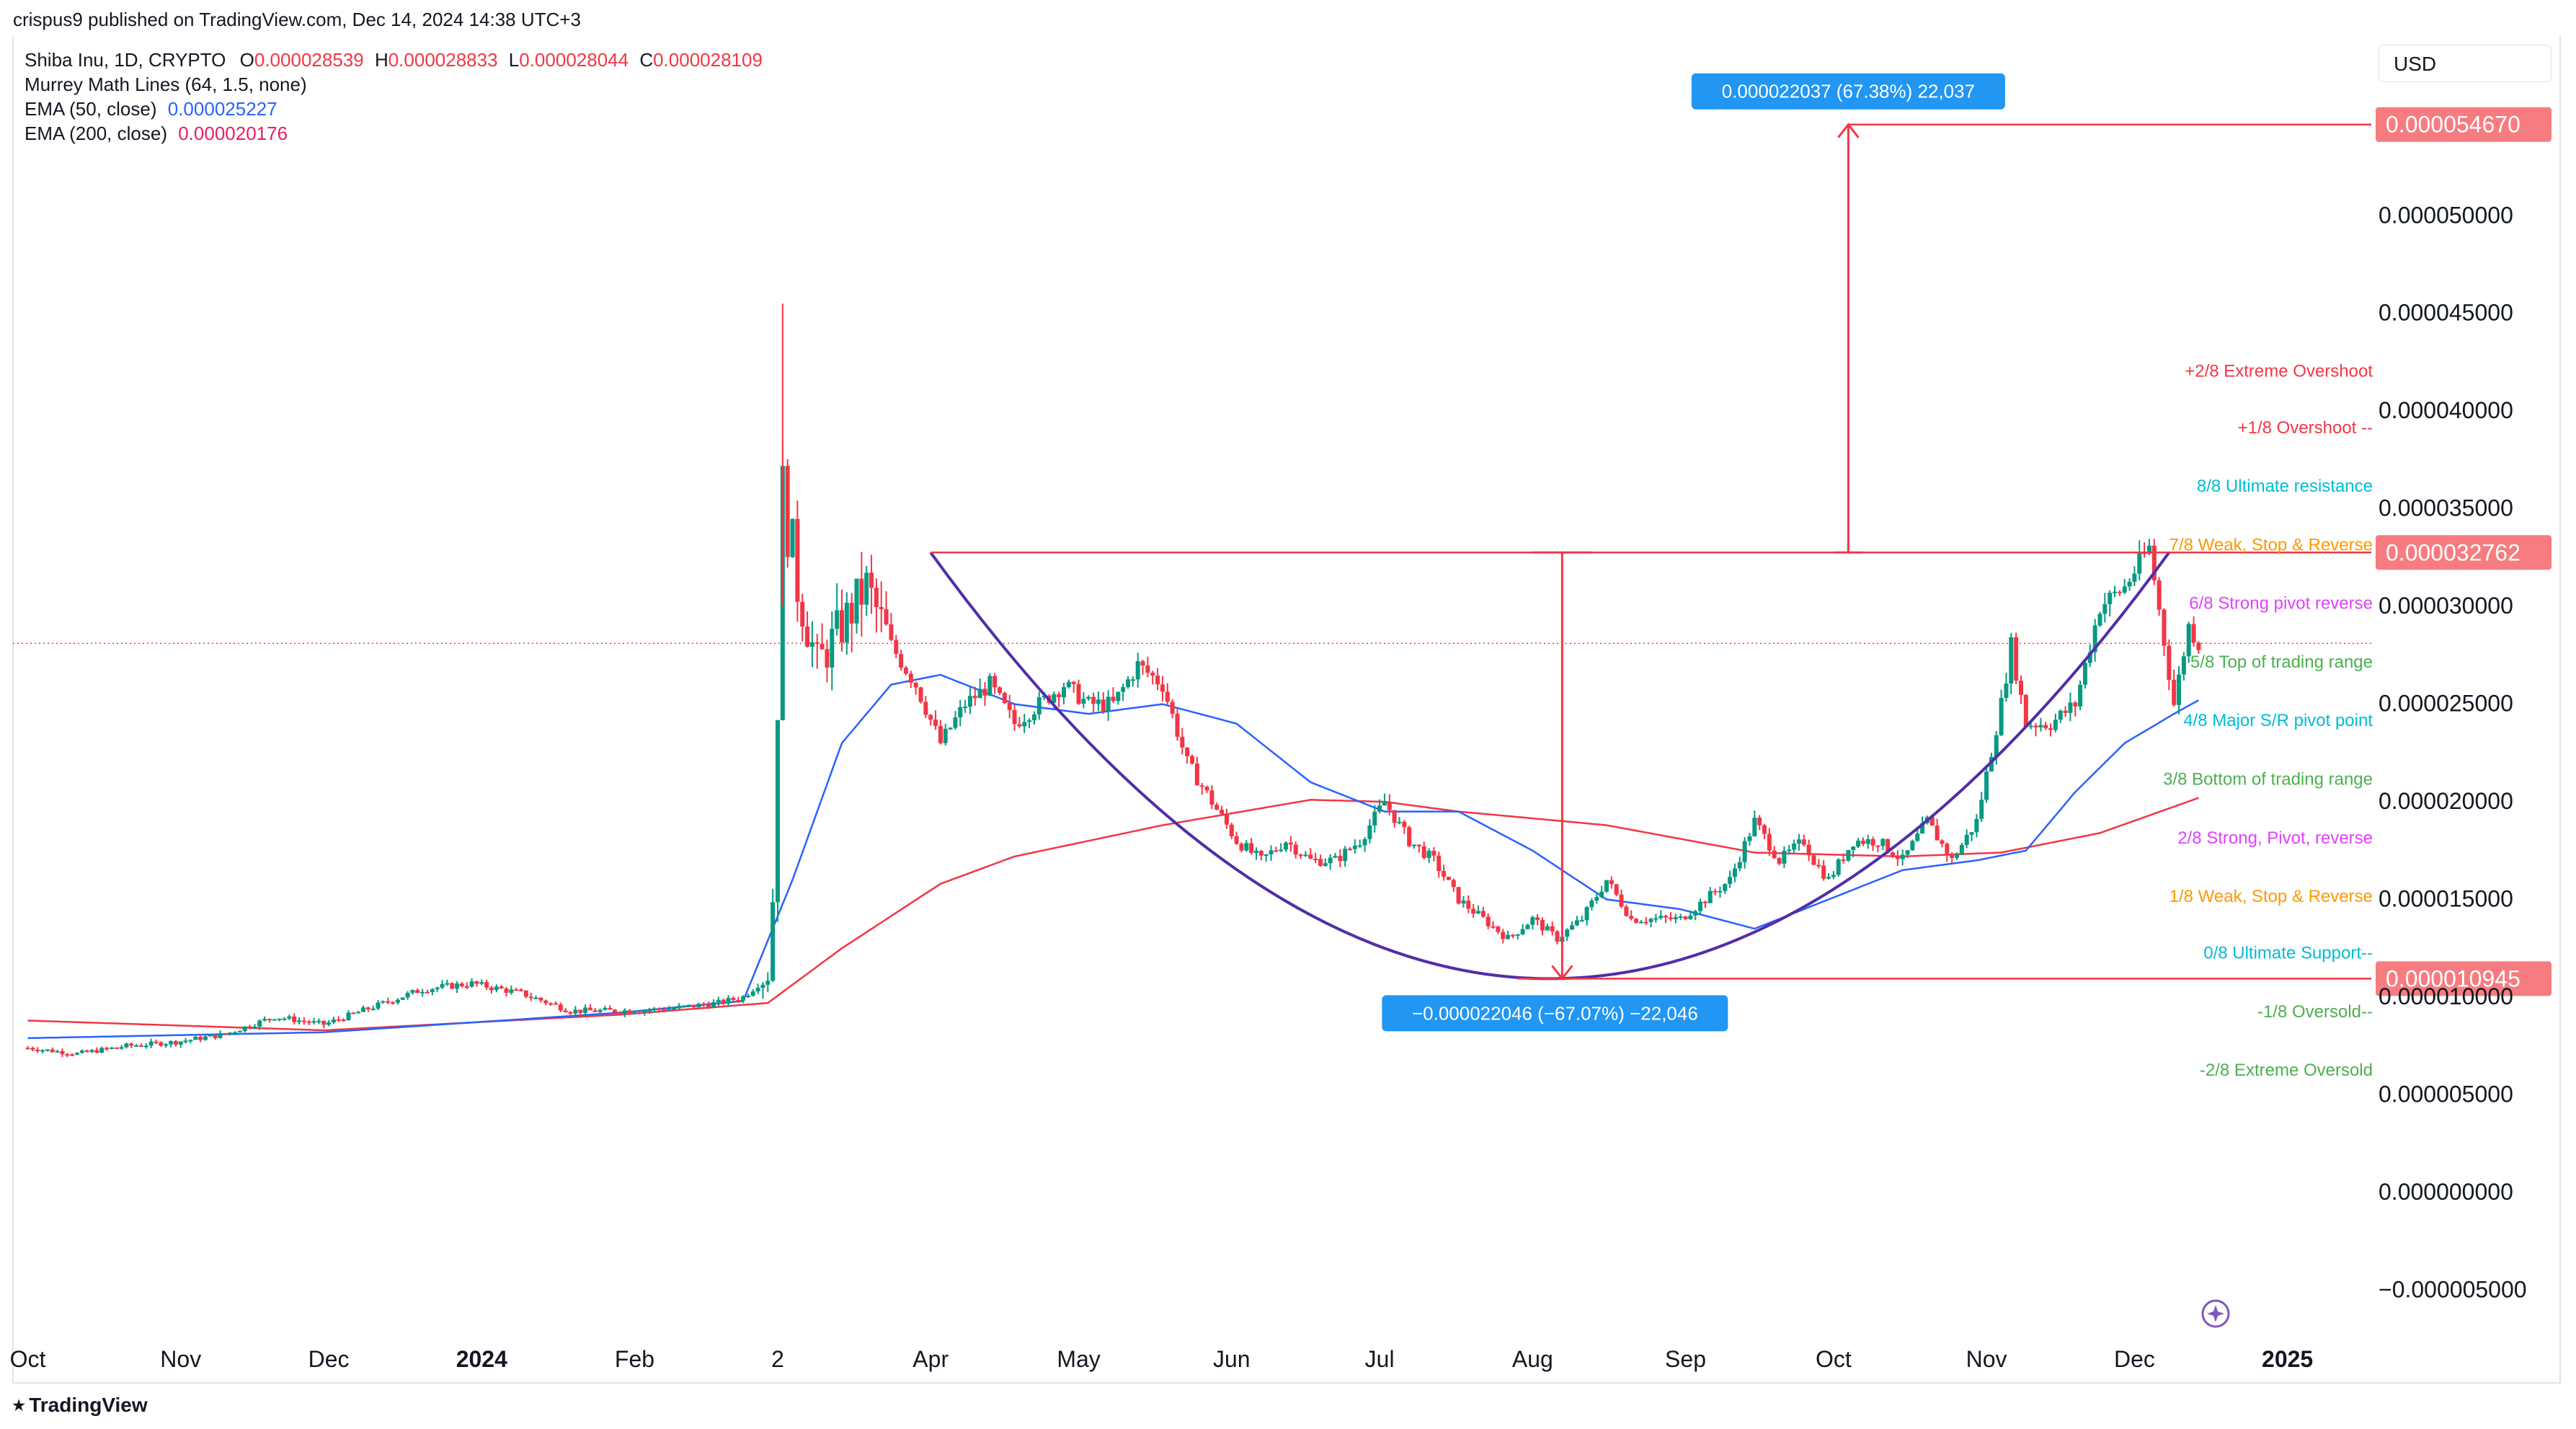 Image resolution: width=2576 pixels, height=1429 pixels. I want to click on tradingview-logo: ⭑ TradingView, so click(80, 1405).